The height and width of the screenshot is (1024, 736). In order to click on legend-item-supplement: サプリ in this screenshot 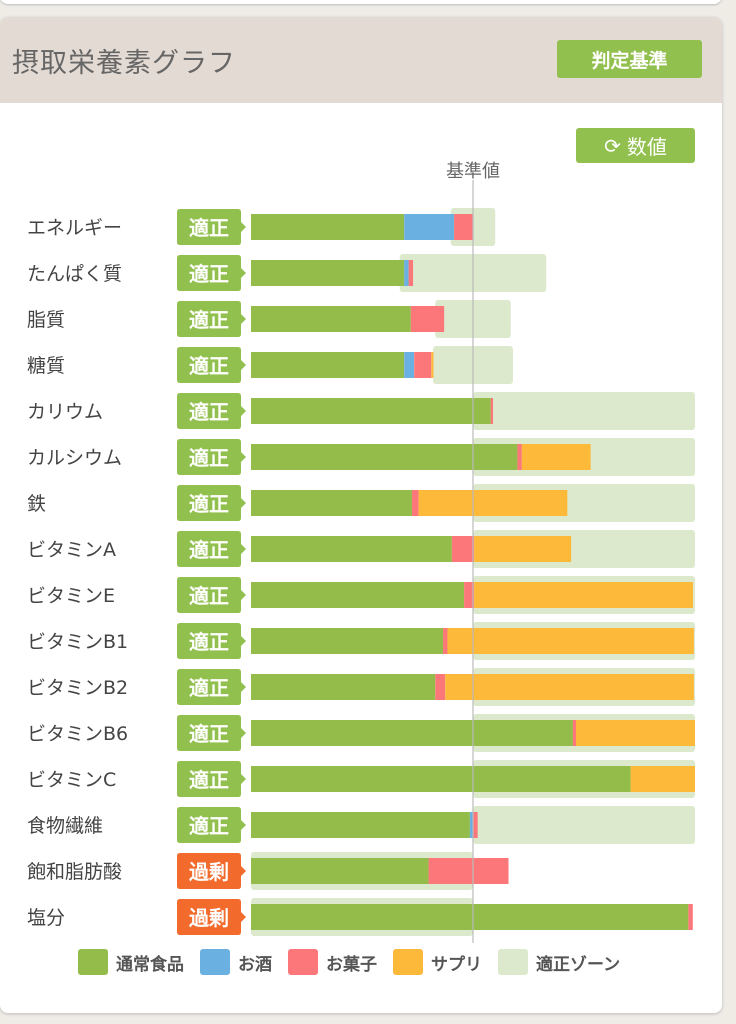, I will do `click(437, 962)`.